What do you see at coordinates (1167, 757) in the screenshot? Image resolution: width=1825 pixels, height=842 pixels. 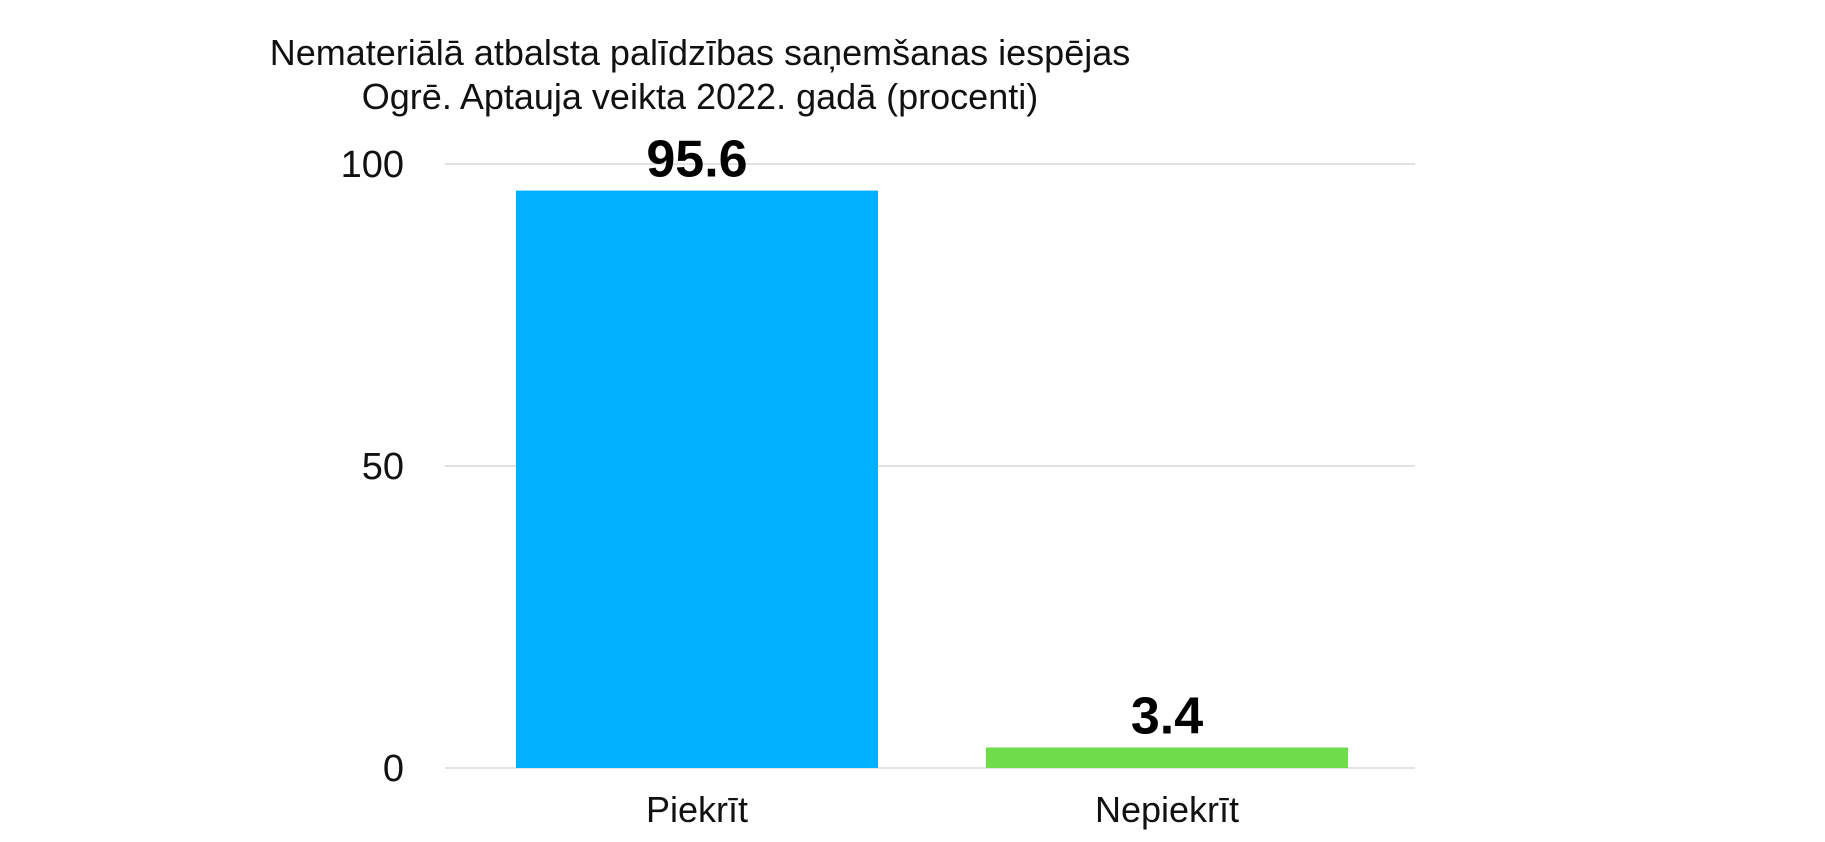 I see `bar-nepiekrīt` at bounding box center [1167, 757].